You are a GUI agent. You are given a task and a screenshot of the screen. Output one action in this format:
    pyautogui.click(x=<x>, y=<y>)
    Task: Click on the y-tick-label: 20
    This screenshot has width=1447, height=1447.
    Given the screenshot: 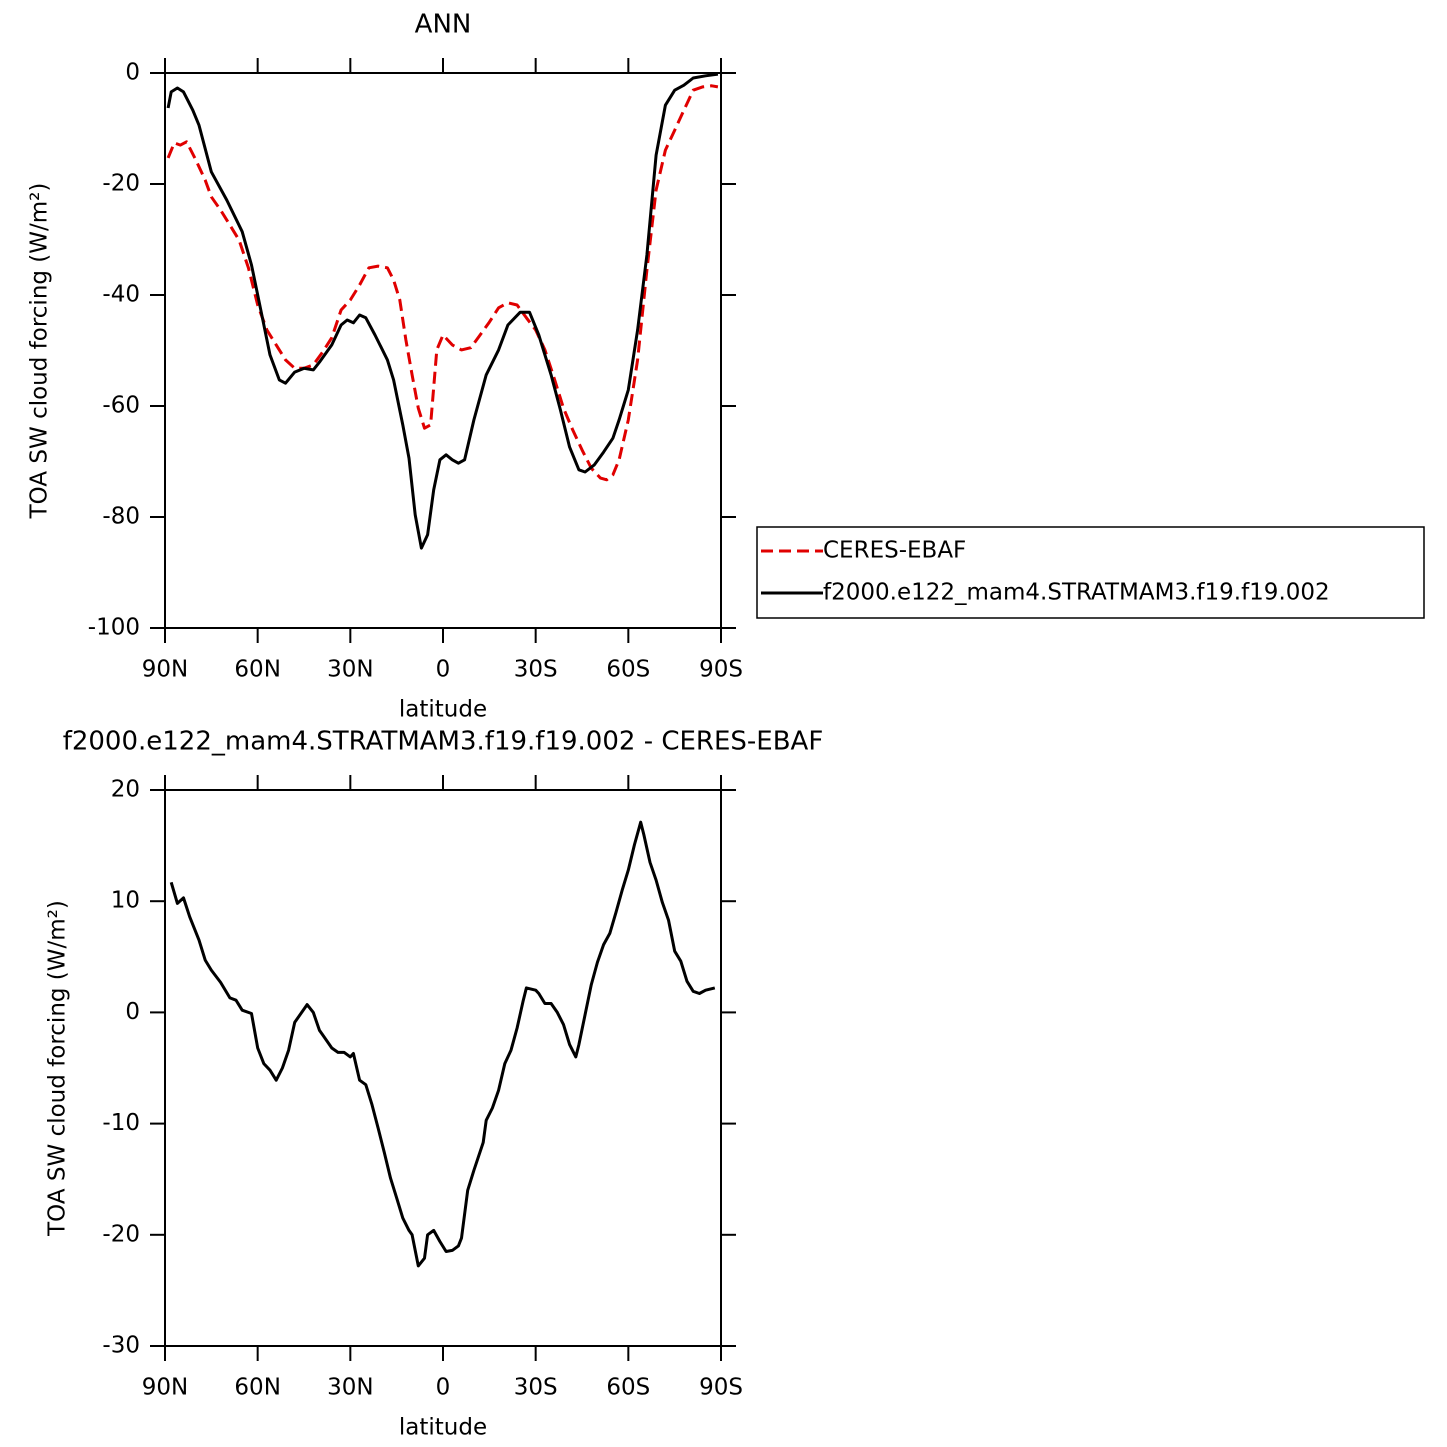 What is the action you would take?
    pyautogui.click(x=125, y=790)
    